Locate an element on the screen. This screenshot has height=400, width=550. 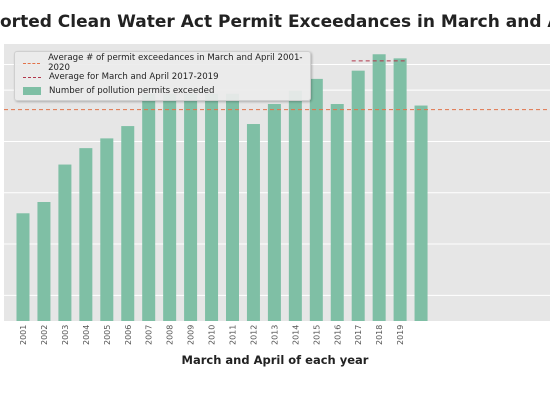
legend-item-bars: Number of pollution permits exceeded is located at coordinates (166, 91).